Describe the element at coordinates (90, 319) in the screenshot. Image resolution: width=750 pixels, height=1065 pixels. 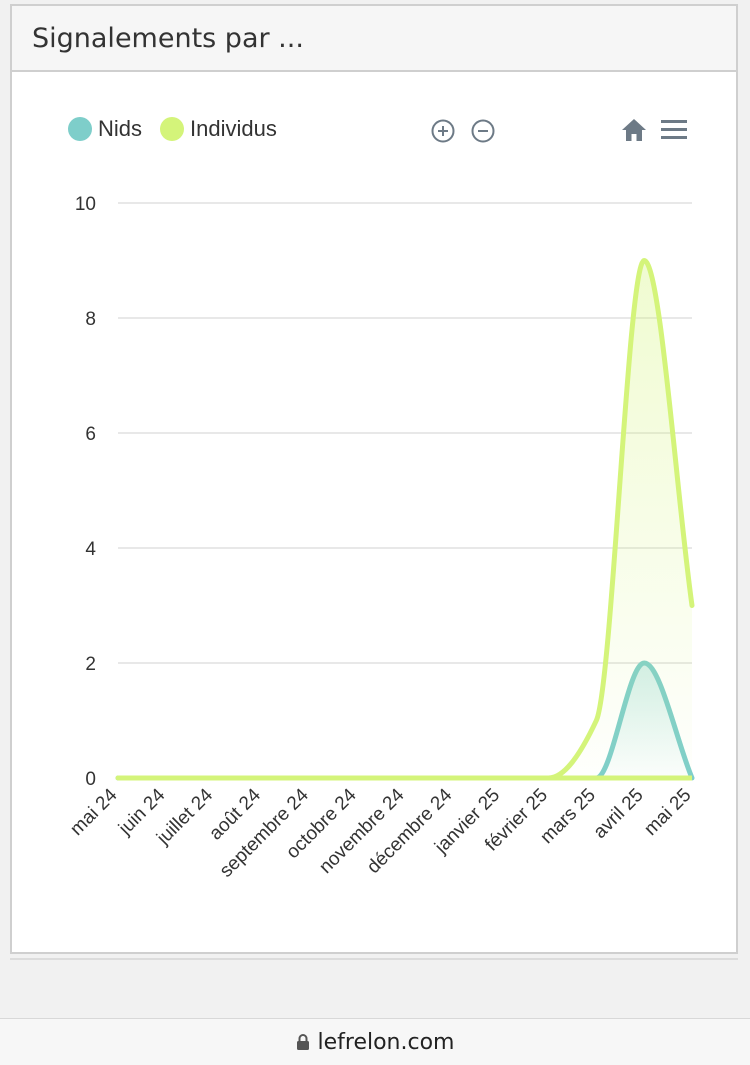
I see `y-tick-label: 8` at that location.